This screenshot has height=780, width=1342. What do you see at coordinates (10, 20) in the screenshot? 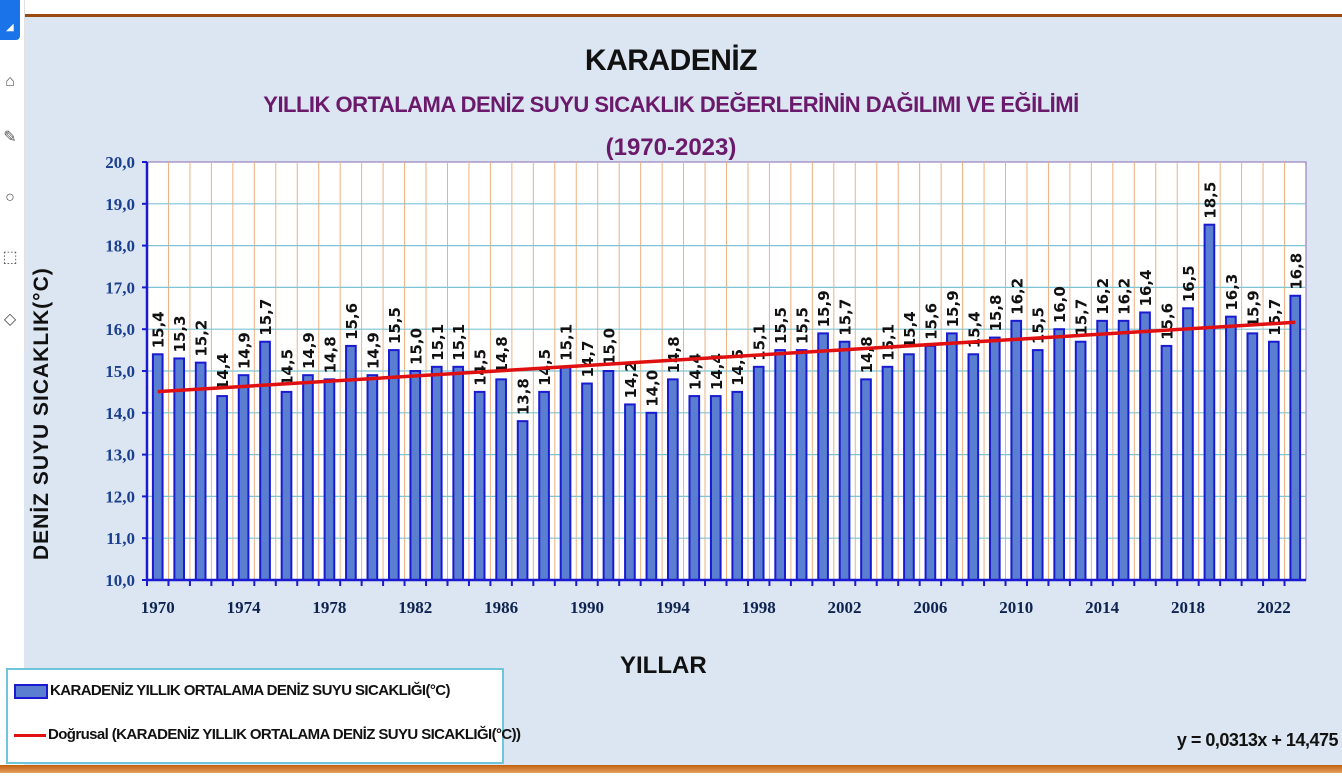
I see `select-tool-button: ◢` at bounding box center [10, 20].